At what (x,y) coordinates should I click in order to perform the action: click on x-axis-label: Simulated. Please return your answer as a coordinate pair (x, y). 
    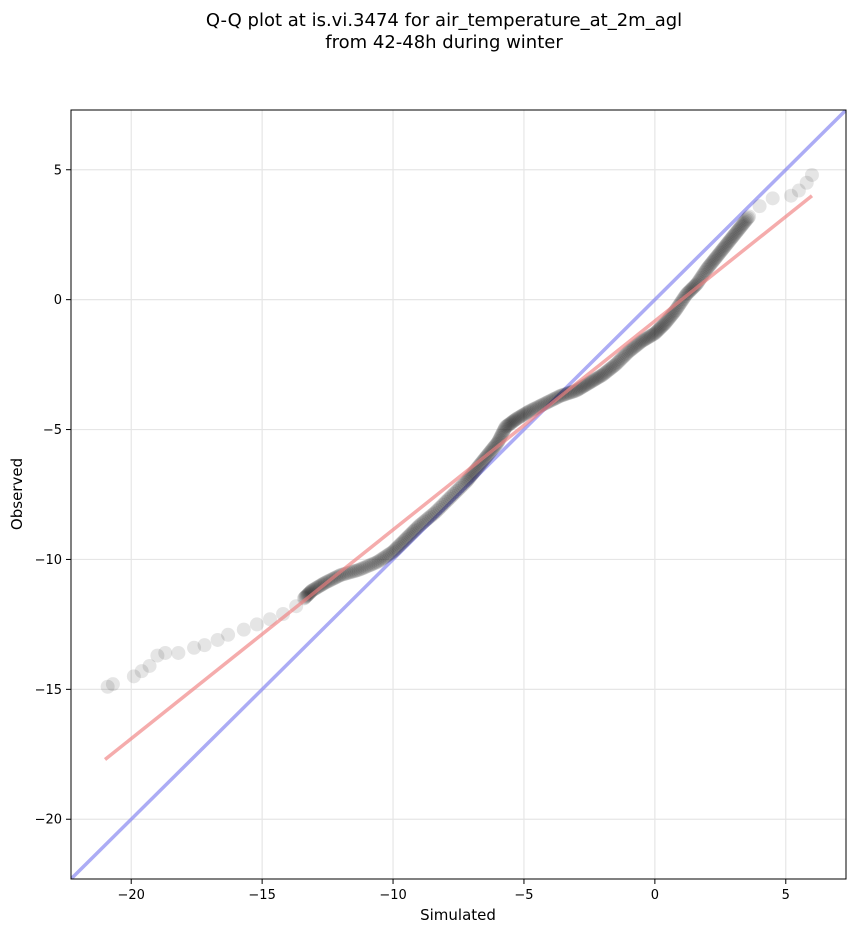
    Looking at the image, I should click on (458, 915).